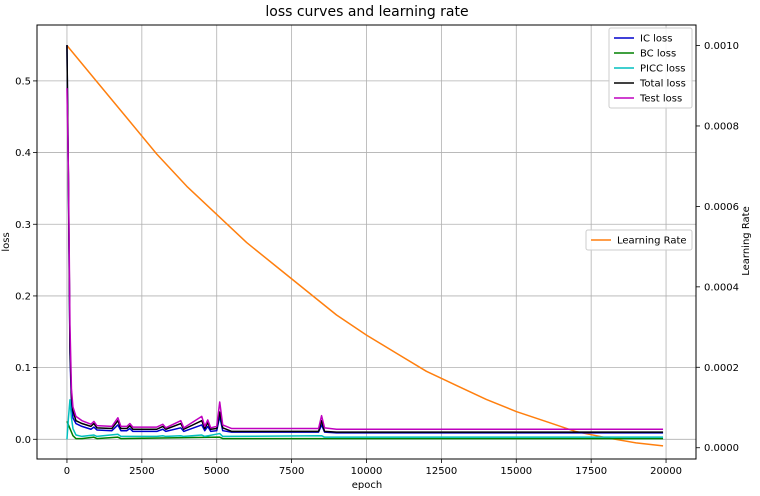  I want to click on y-tick-label: 0.5, so click(23, 81).